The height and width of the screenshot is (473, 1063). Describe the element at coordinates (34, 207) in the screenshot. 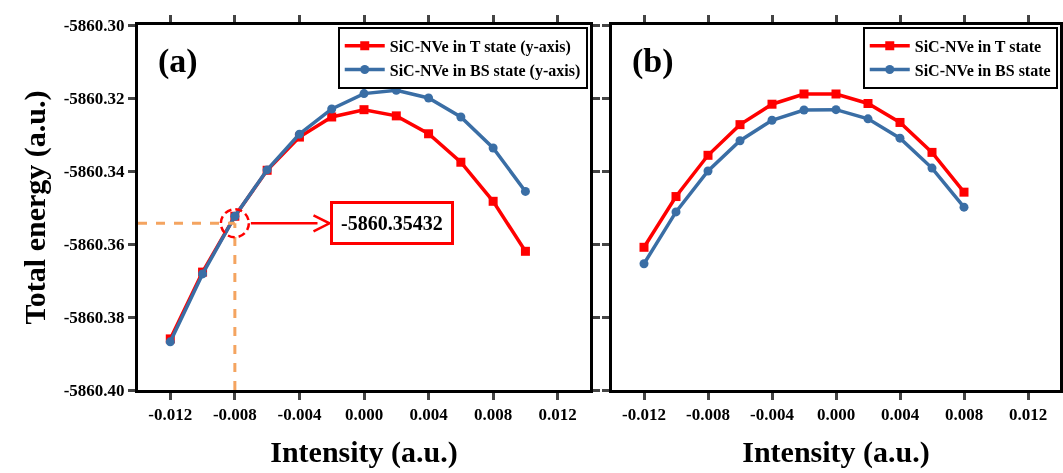

I see `y-axis-title: Total energy (a.u.)` at that location.